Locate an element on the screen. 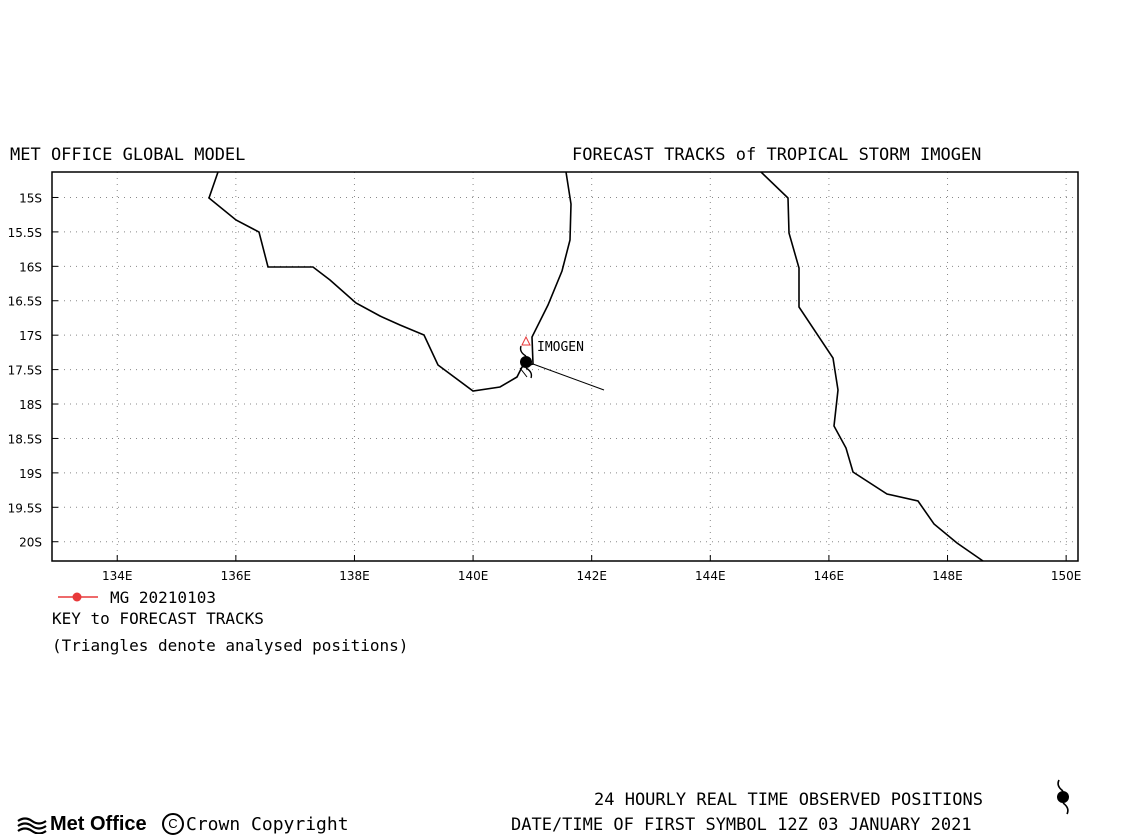 This screenshot has height=840, width=1130. lat-tick-label: 16S is located at coordinates (30, 267).